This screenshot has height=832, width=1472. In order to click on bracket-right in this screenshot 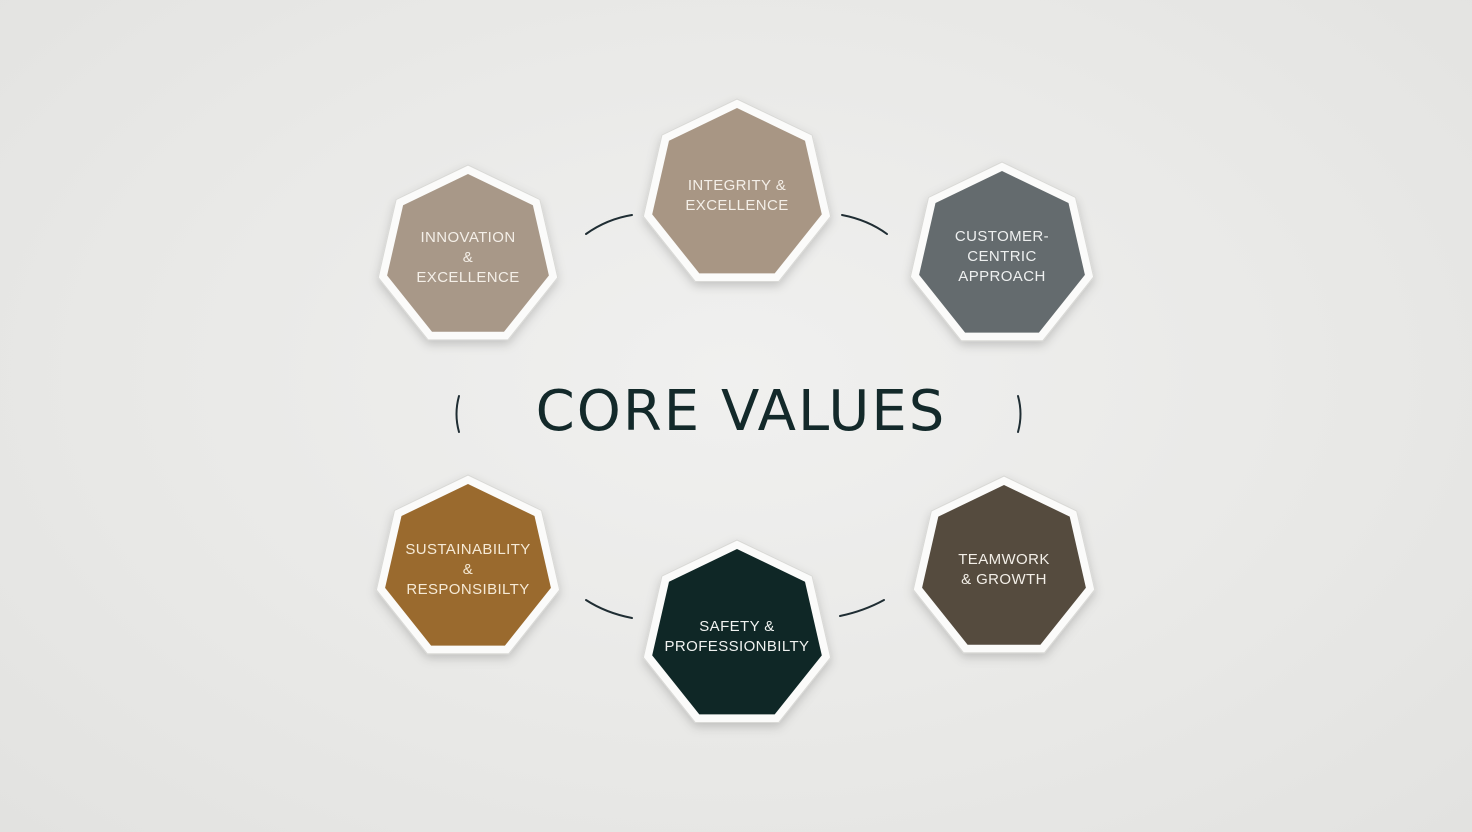, I will do `click(1019, 414)`.